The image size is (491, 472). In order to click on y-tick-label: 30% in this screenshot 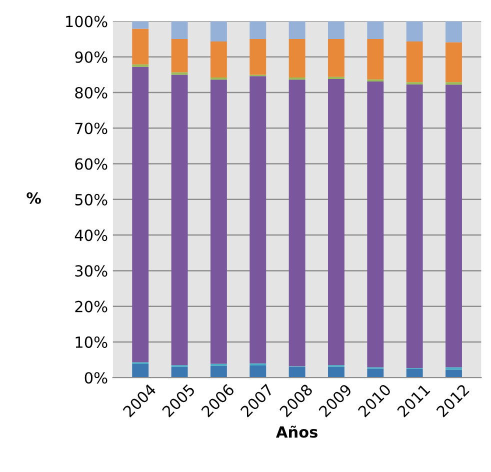, I will do `click(91, 271)`.